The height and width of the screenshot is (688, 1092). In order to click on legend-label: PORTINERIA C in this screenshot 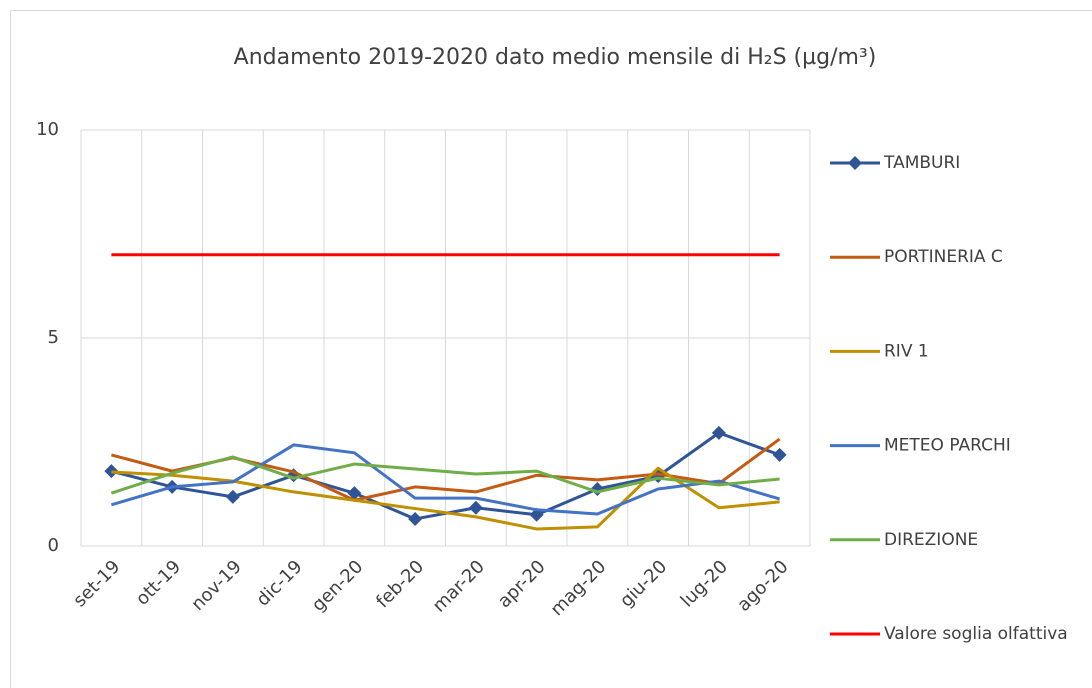, I will do `click(943, 257)`.